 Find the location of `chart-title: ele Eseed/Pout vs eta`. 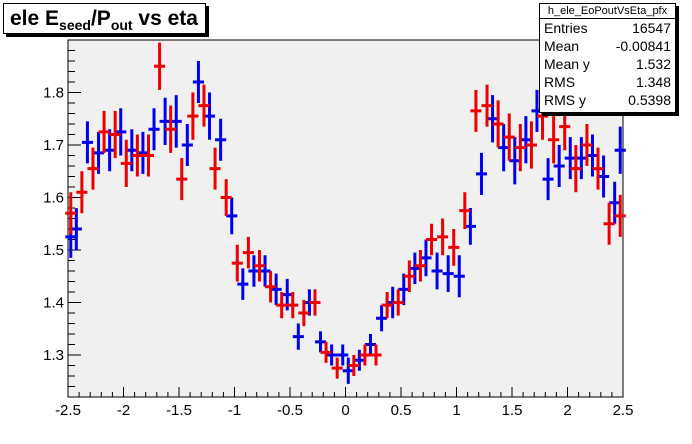

chart-title: ele Eseed/Pout vs eta is located at coordinates (104, 18).